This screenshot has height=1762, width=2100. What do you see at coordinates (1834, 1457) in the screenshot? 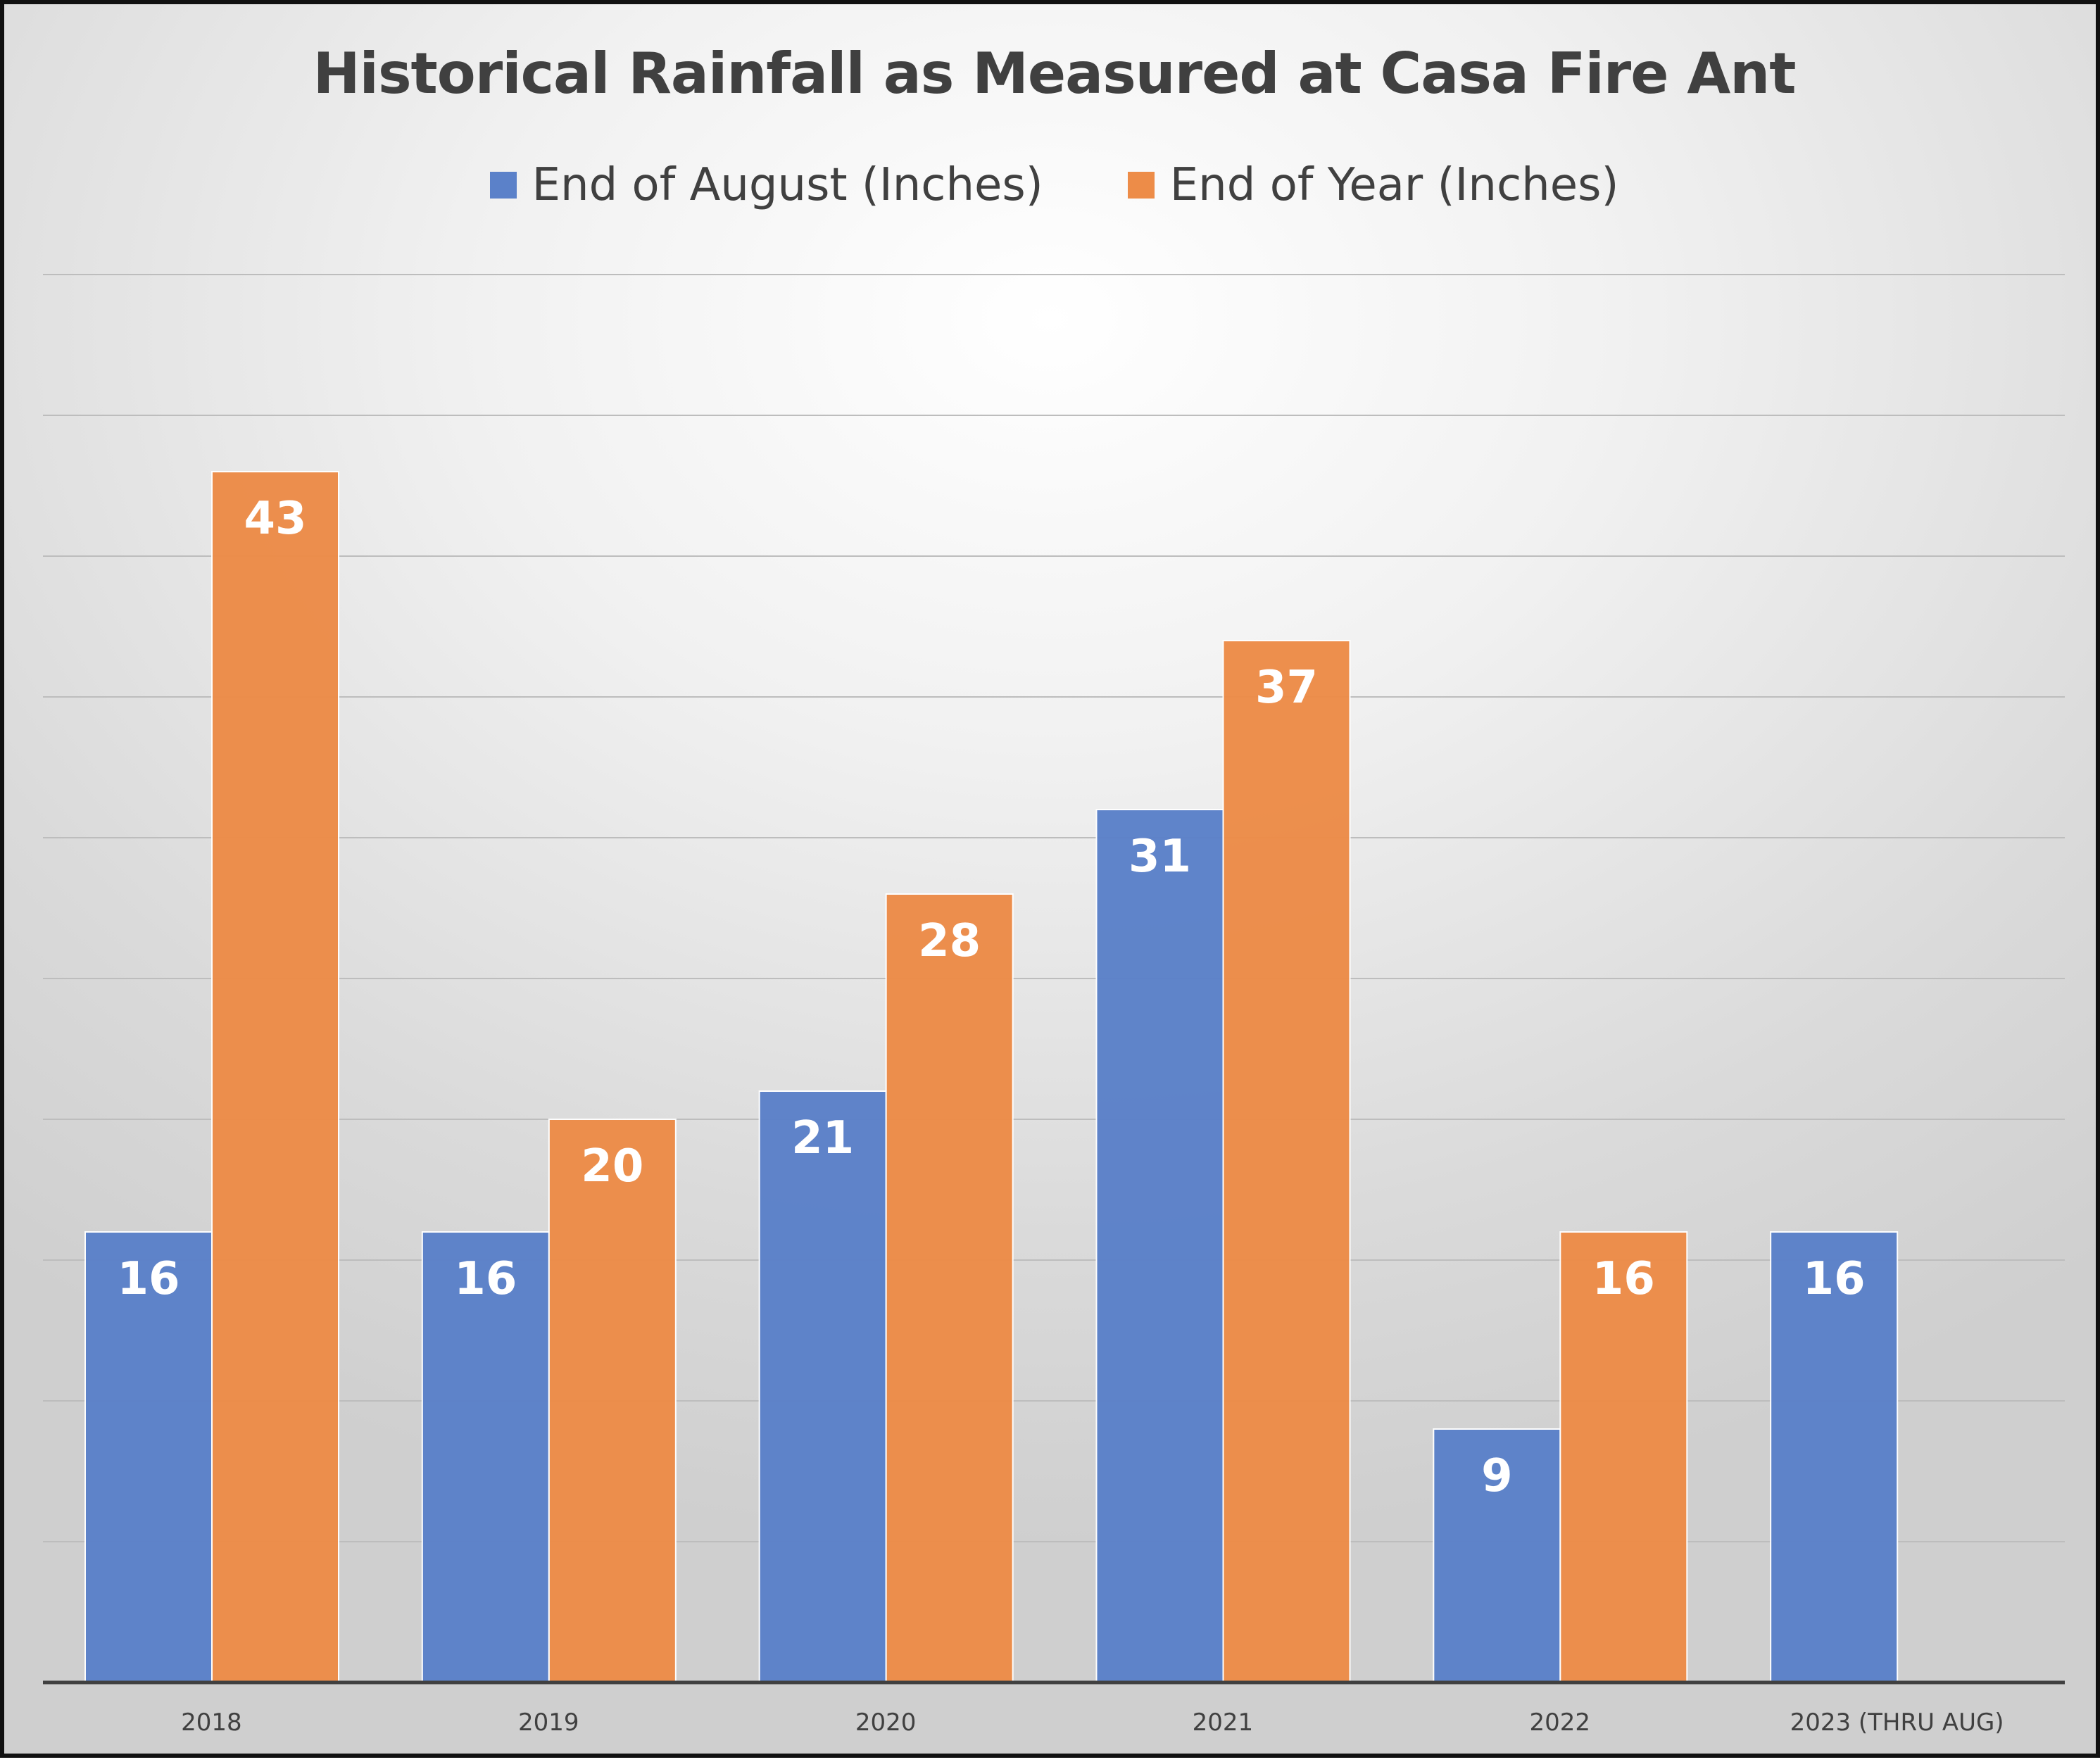
I see `bar-end-of-august-2023` at bounding box center [1834, 1457].